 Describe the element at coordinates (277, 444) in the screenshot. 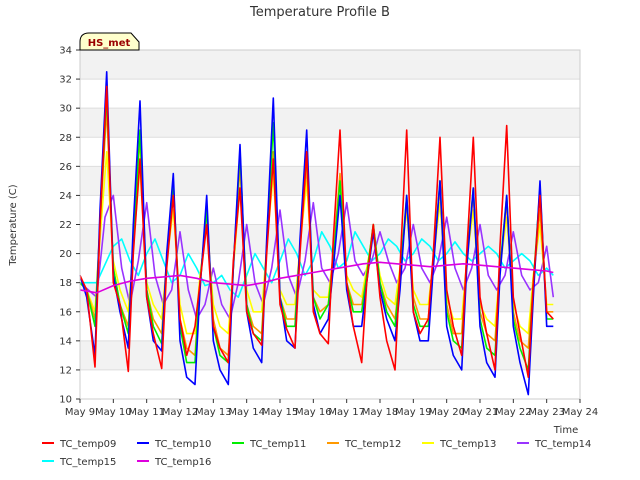

I see `legend-label: TC_temp11` at that location.